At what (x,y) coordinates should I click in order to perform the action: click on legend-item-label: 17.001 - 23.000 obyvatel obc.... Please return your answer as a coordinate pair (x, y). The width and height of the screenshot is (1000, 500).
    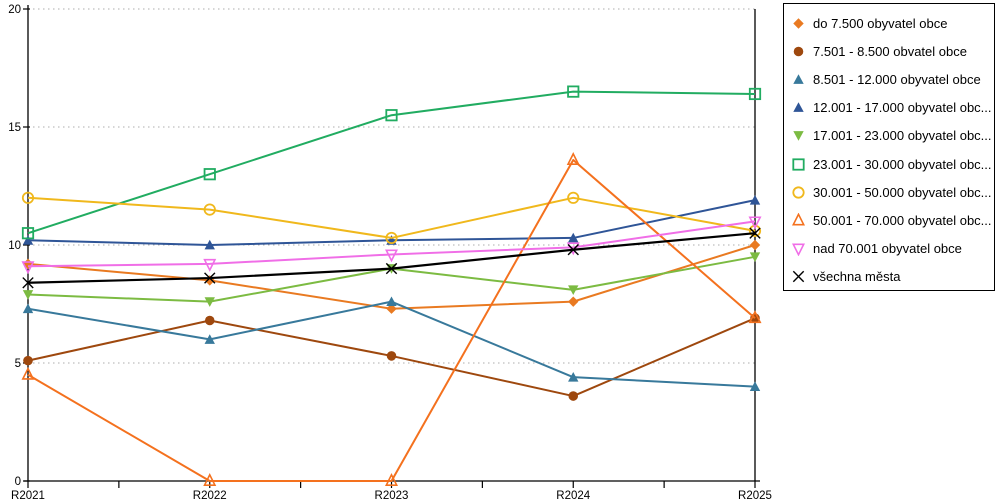
    Looking at the image, I should click on (902, 136).